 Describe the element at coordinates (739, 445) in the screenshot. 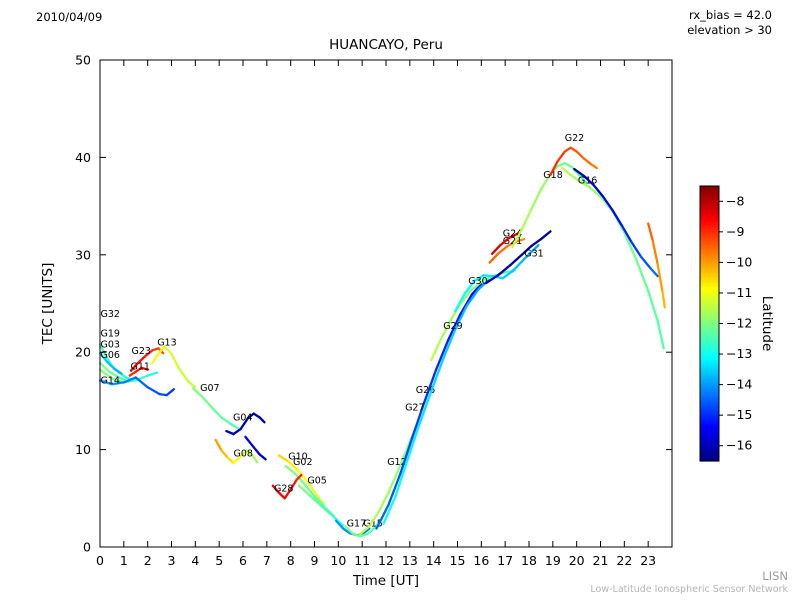

I see `colorbar-tick-label: −16` at that location.